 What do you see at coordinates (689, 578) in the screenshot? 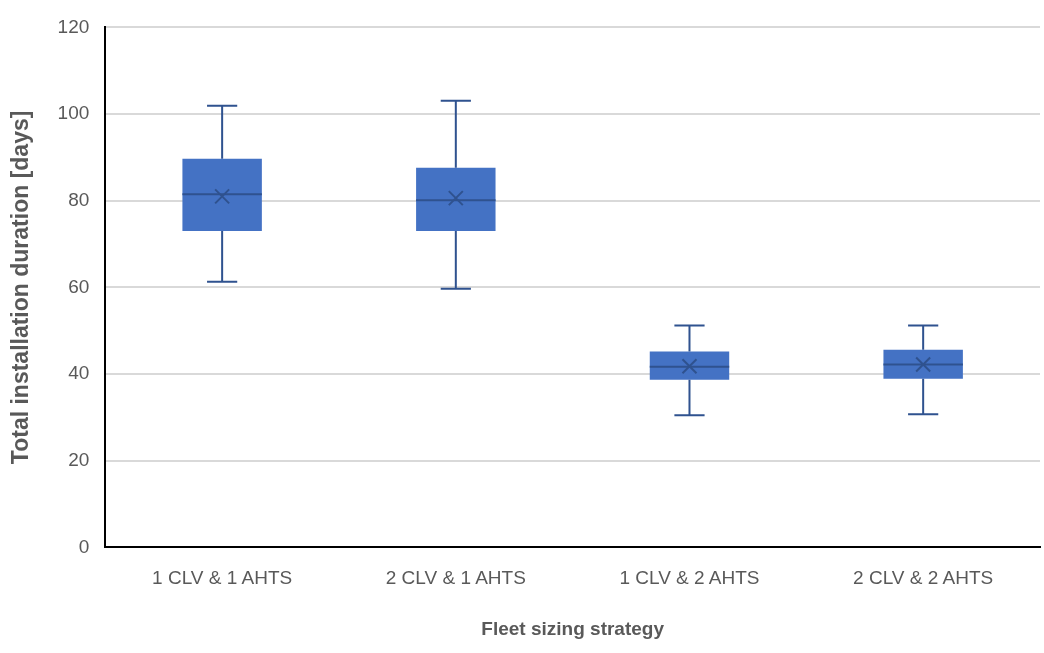
I see `x-tick-label: 1 CLV & 2 AHTS` at bounding box center [689, 578].